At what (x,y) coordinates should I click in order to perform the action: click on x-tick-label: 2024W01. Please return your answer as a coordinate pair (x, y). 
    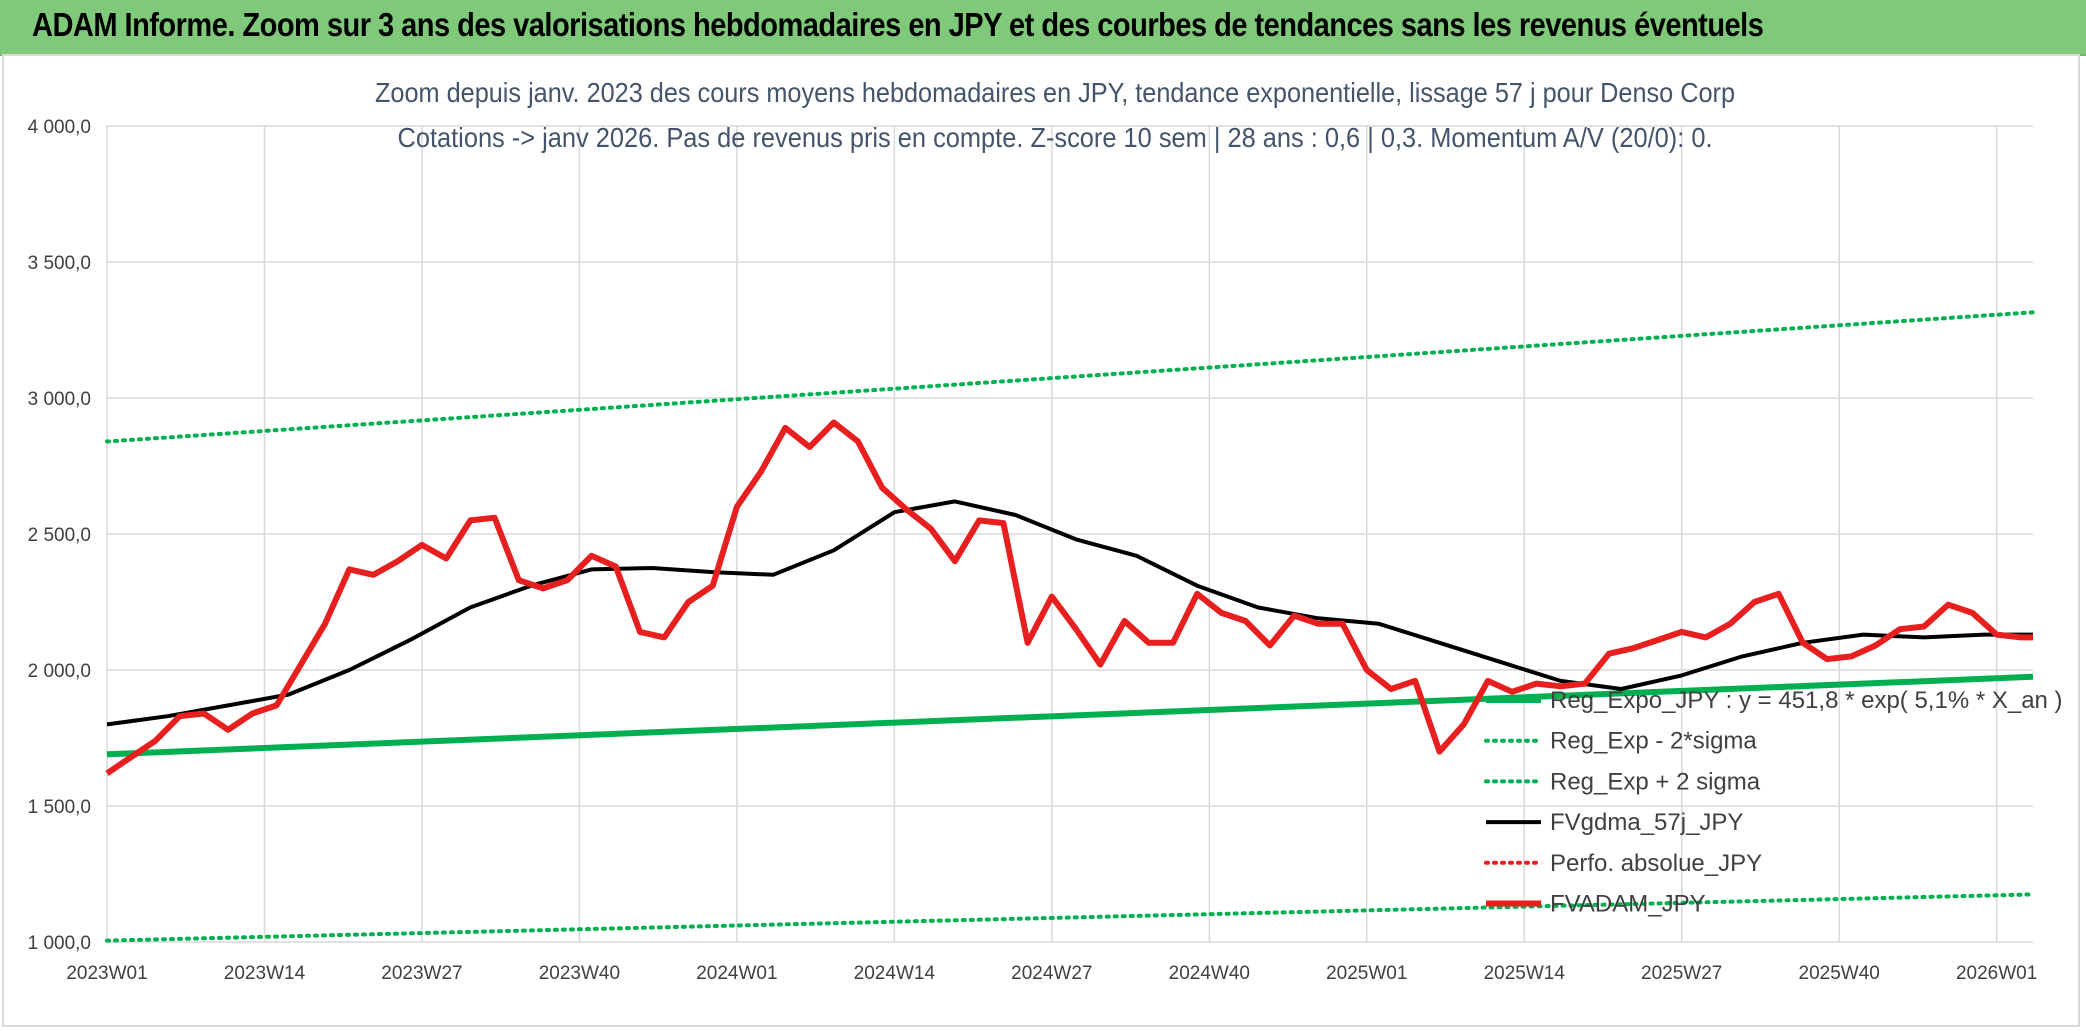
    Looking at the image, I should click on (736, 973).